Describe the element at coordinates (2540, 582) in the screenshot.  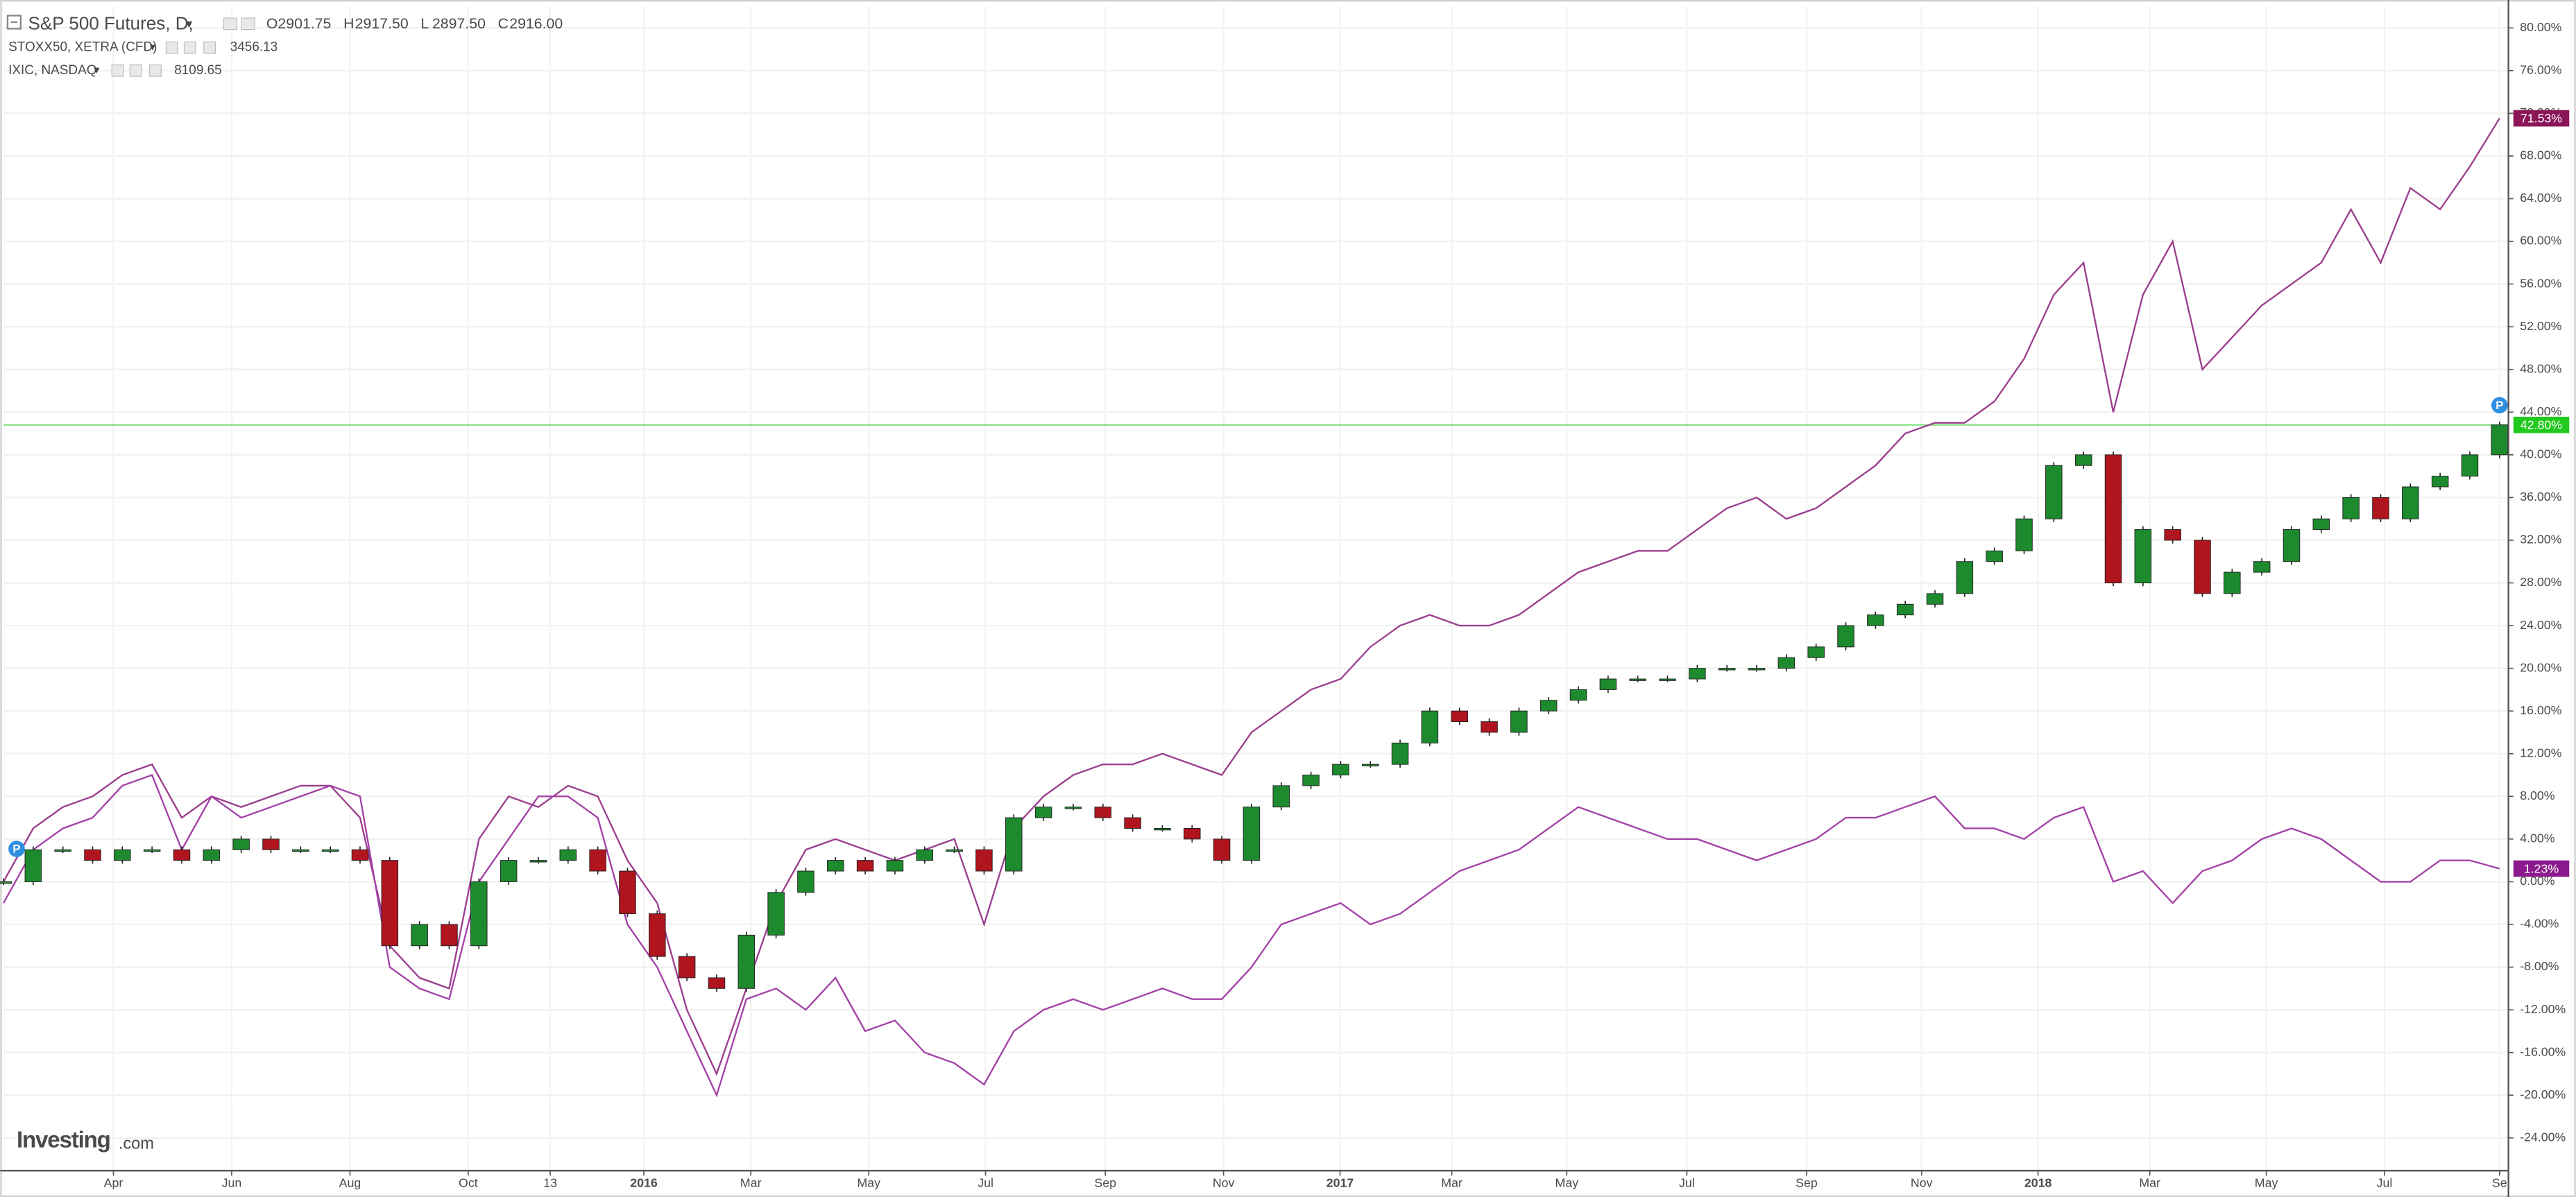
I see `y-tick-label: 28.00%` at that location.